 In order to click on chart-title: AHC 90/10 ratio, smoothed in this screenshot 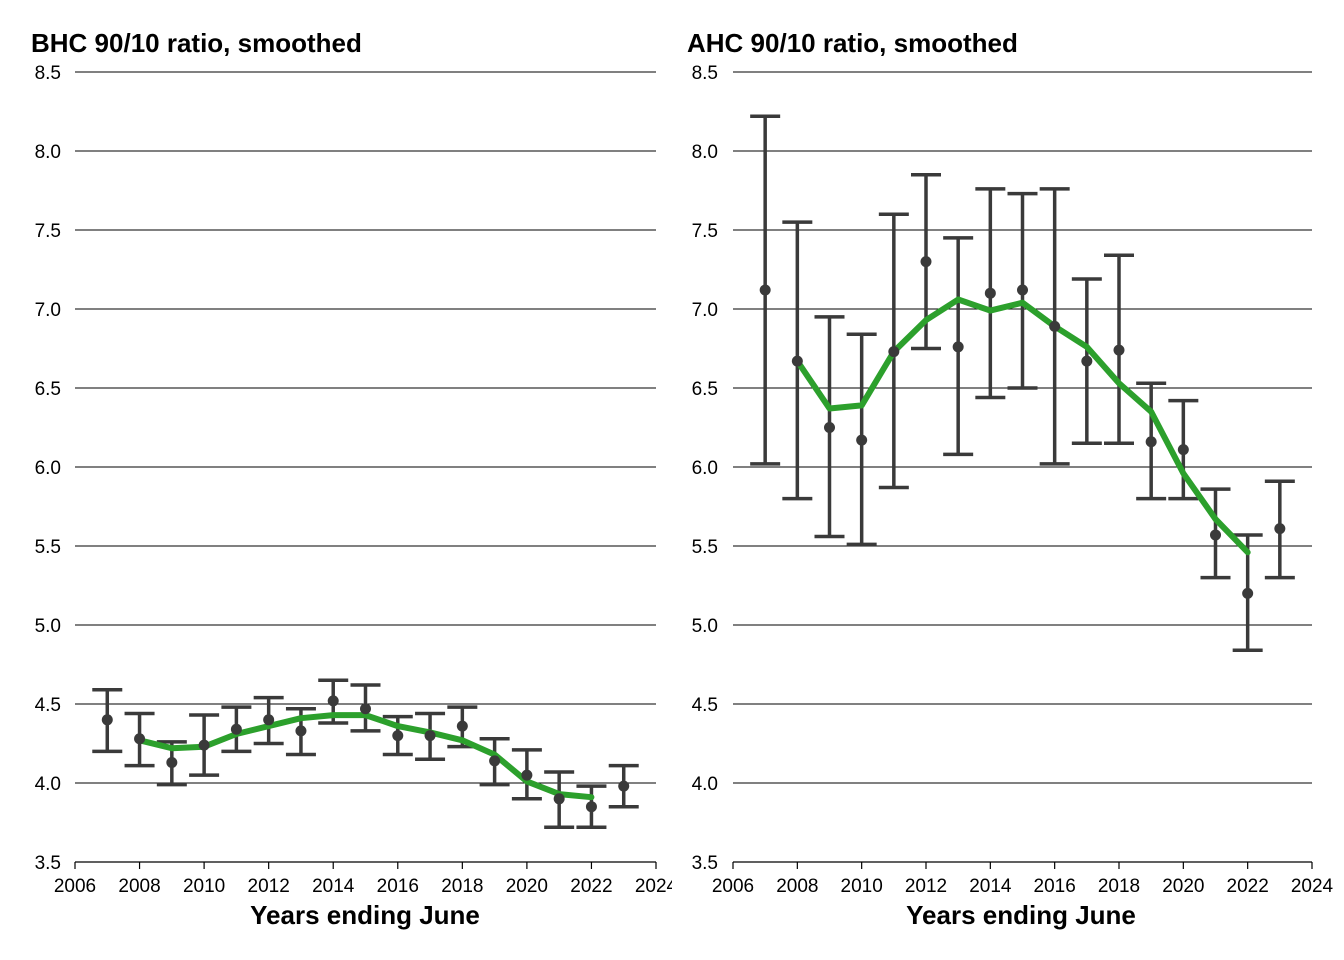, I will do `click(852, 43)`.